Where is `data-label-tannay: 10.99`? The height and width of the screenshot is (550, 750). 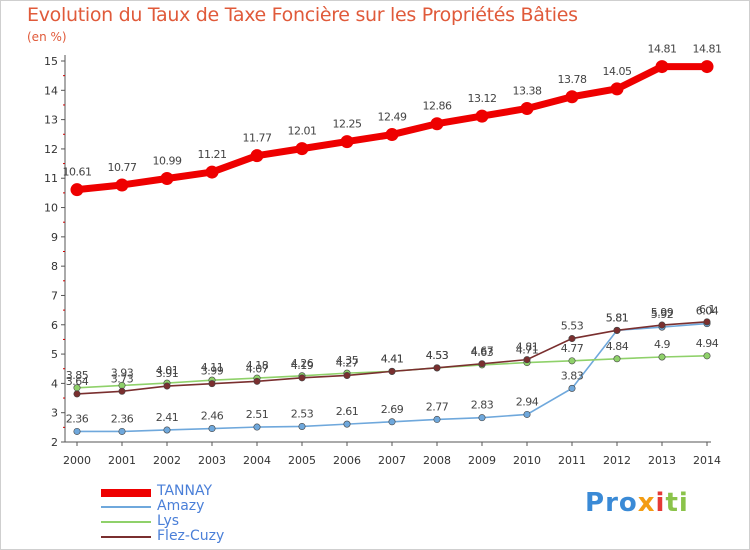 data-label-tannay: 10.99 is located at coordinates (167, 161).